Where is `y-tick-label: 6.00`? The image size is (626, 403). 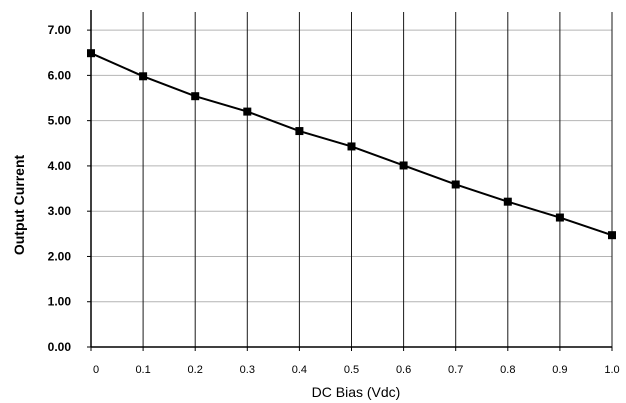 y-tick-label: 6.00 is located at coordinates (60, 75).